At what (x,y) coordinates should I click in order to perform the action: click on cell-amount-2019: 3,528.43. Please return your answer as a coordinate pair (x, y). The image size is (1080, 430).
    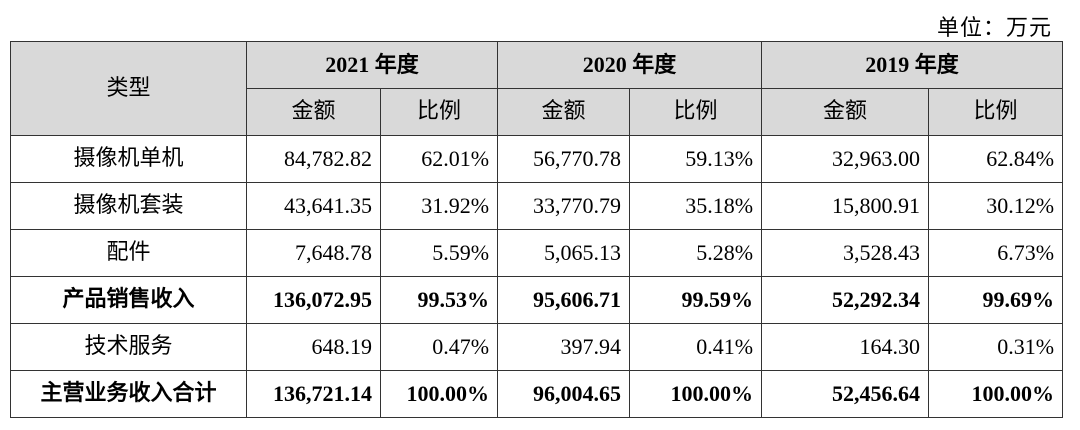
    Looking at the image, I should click on (845, 253).